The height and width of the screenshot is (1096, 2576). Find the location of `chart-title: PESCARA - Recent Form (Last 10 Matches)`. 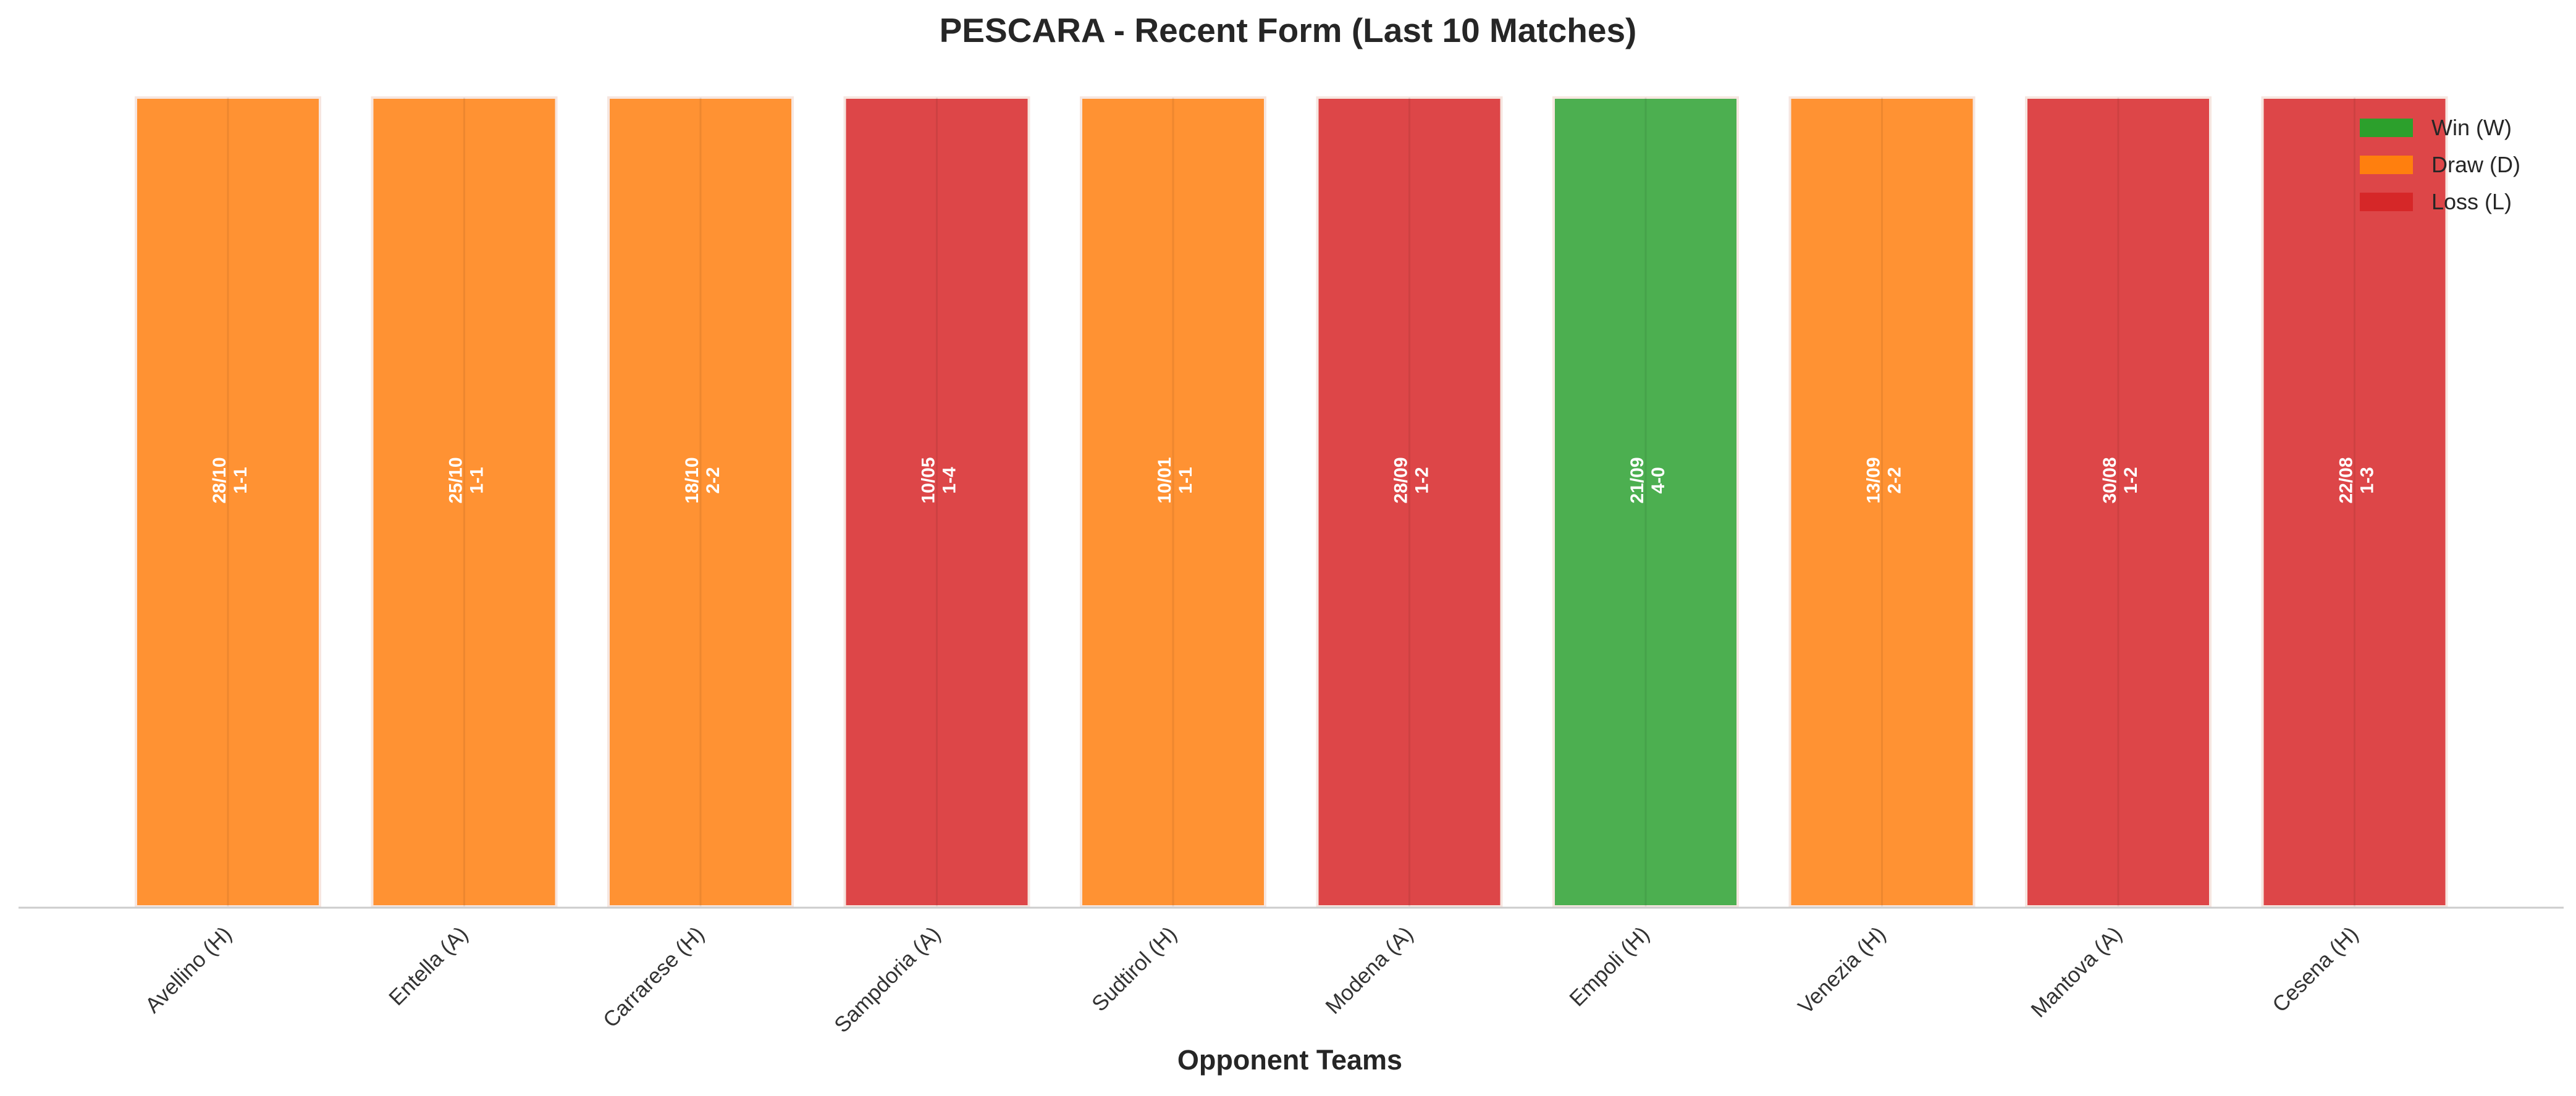

chart-title: PESCARA - Recent Form (Last 10 Matches) is located at coordinates (1288, 30).